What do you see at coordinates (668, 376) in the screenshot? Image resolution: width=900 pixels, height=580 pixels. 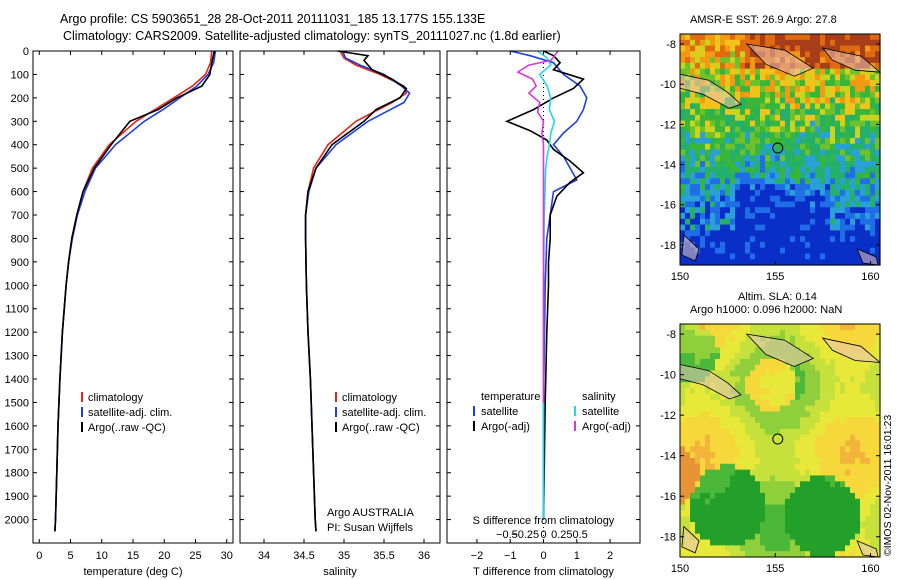 I see `sla-lat-tick: -10` at bounding box center [668, 376].